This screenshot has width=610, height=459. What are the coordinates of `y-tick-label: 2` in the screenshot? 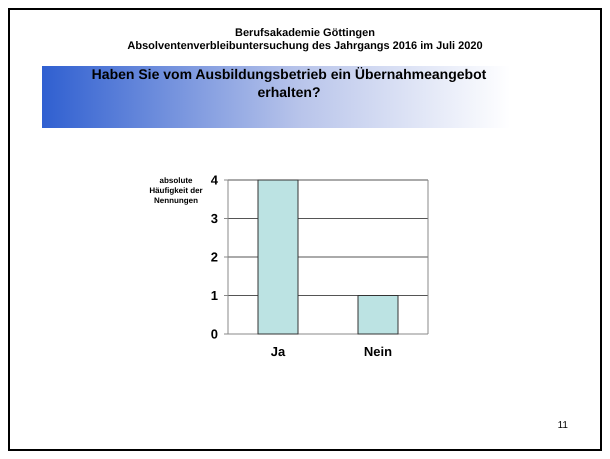 It's located at (214, 257).